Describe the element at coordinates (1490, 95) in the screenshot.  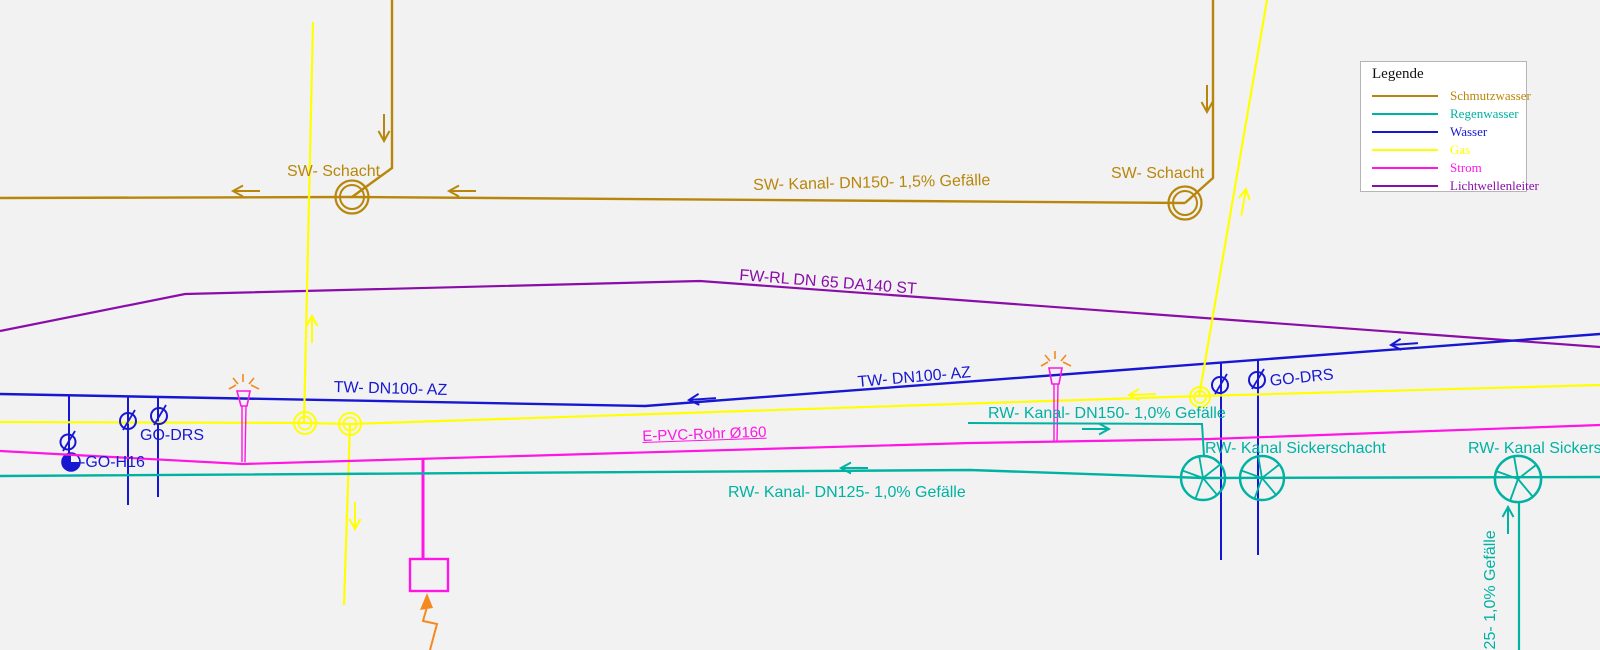
I see `legend-label: Schmutzwasser` at that location.